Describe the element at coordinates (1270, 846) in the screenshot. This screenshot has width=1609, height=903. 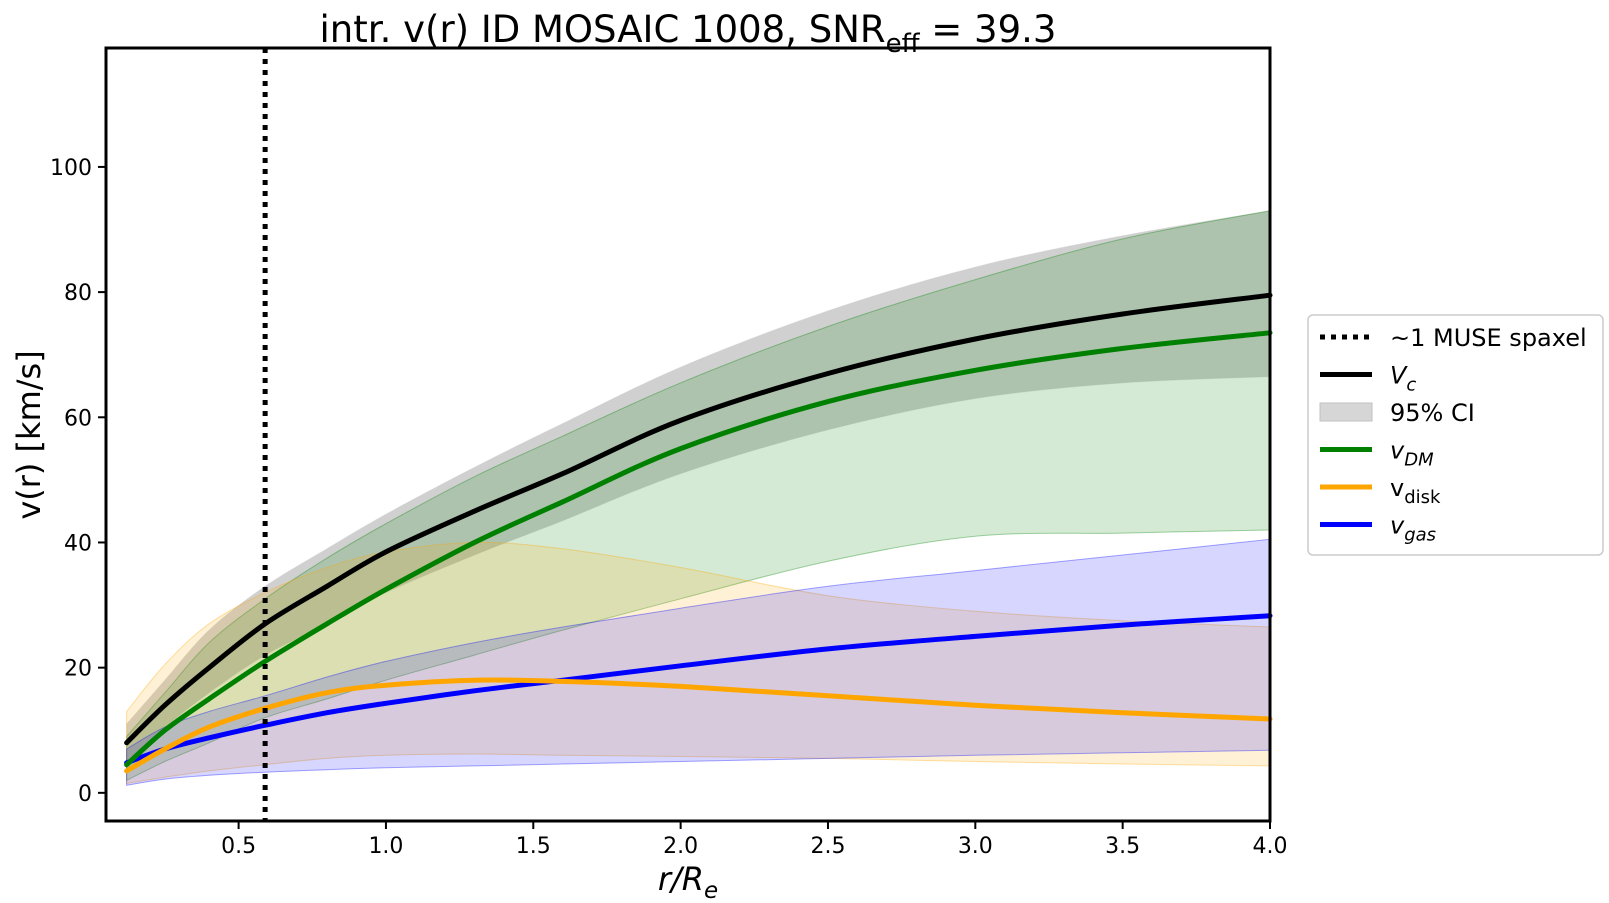
I see `x-tick-label: 4.0` at that location.